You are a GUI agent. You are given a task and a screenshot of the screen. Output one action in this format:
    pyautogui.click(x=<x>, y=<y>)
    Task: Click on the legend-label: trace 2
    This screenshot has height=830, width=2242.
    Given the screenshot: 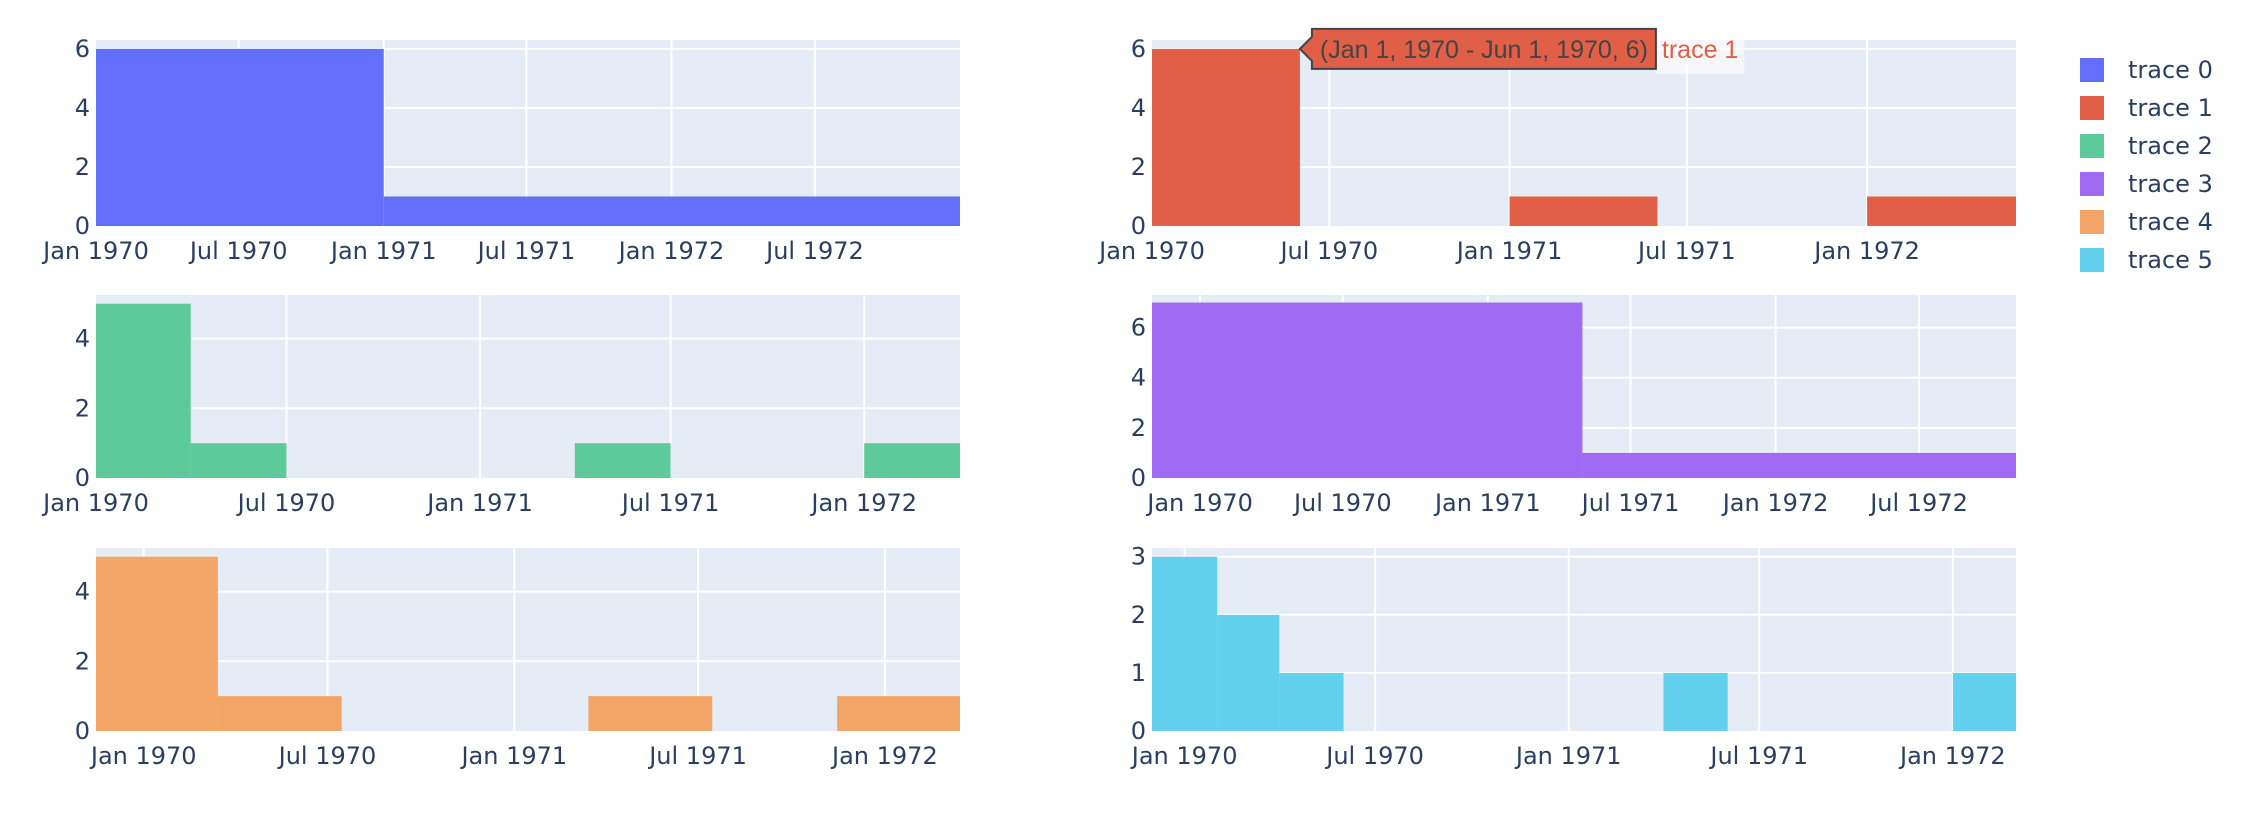 What is the action you would take?
    pyautogui.click(x=2170, y=146)
    